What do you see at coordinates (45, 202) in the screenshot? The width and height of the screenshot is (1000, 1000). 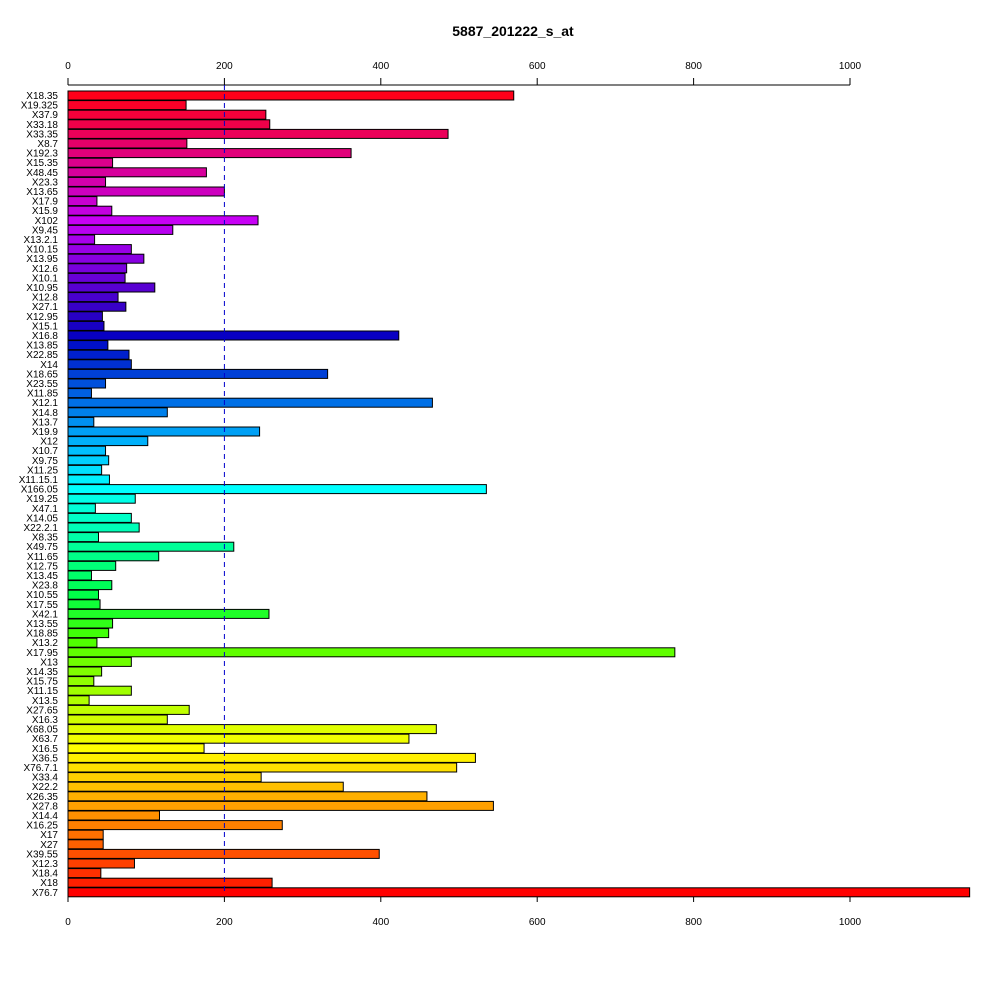 I see `category-label: X17.9` at bounding box center [45, 202].